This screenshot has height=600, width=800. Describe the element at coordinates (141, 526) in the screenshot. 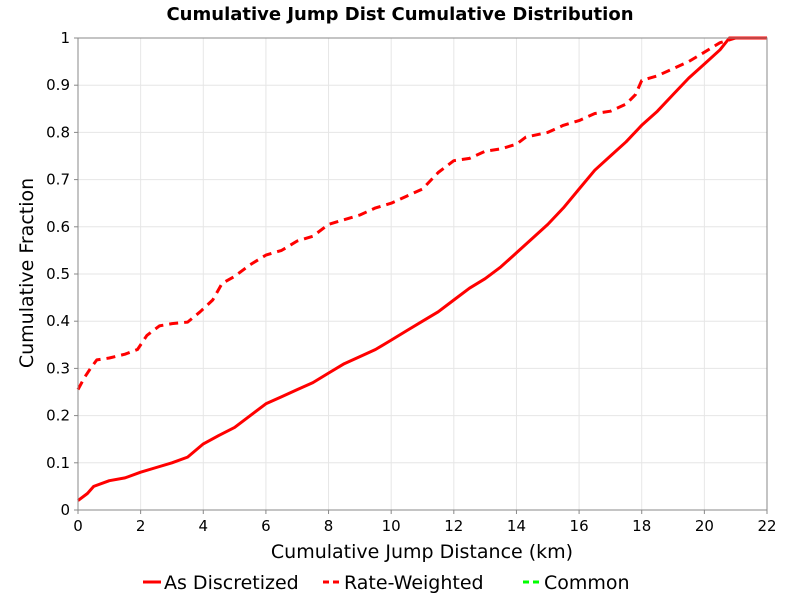

I see `x-tick-label: 2` at that location.